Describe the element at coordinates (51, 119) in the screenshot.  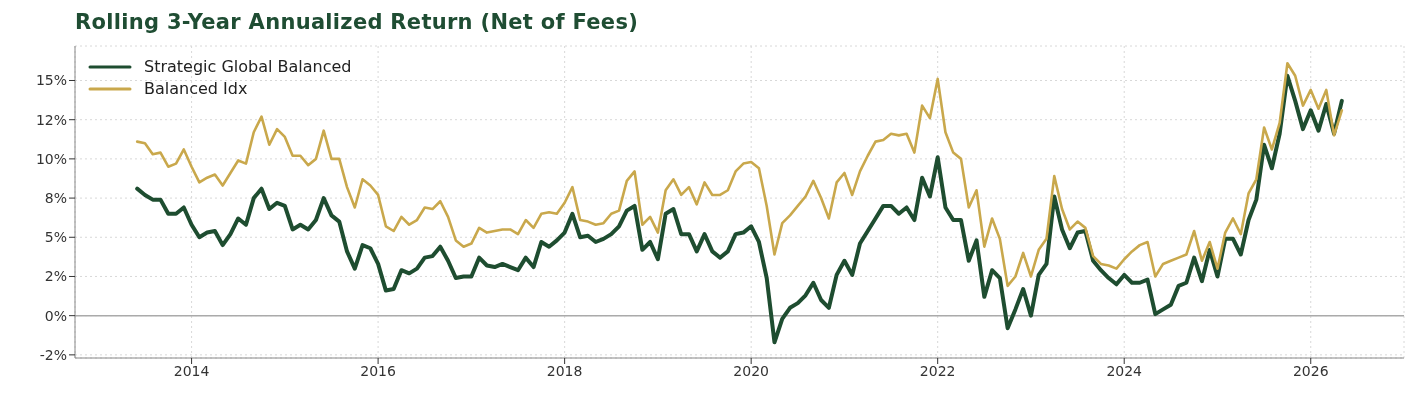
I see `y-tick-label: 12%` at that location.